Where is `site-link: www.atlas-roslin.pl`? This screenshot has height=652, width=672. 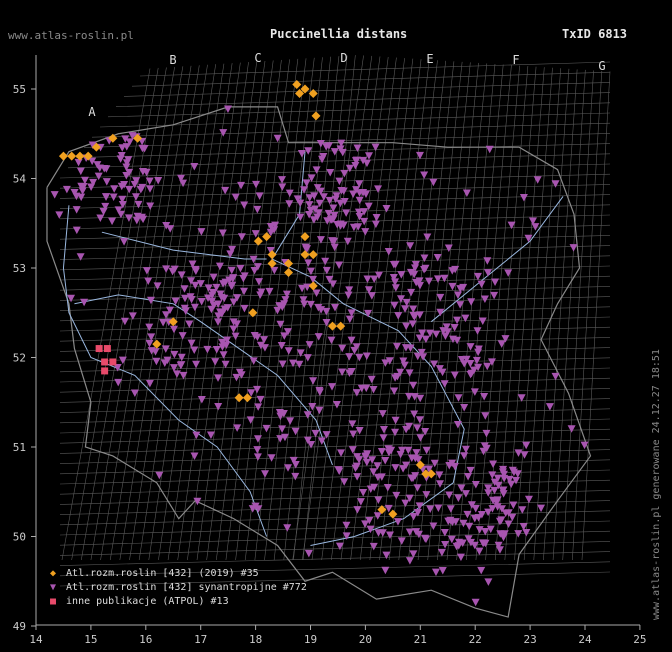 site-link: www.atlas-roslin.pl is located at coordinates (71, 35).